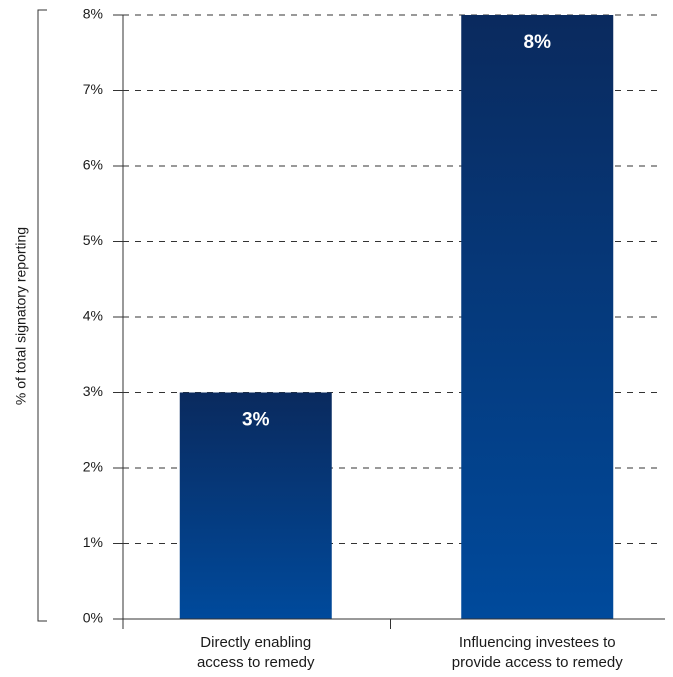 The image size is (673, 677). What do you see at coordinates (93, 316) in the screenshot?
I see `y-tick-label: 4%` at bounding box center [93, 316].